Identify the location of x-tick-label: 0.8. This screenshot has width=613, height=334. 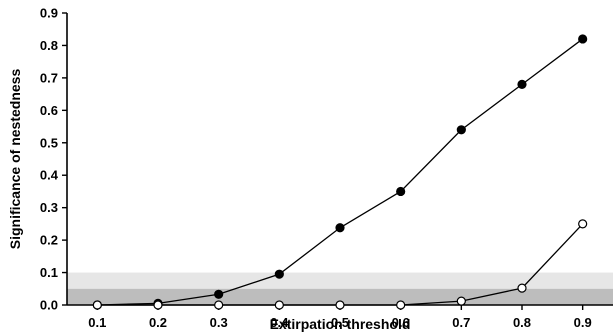
(522, 322).